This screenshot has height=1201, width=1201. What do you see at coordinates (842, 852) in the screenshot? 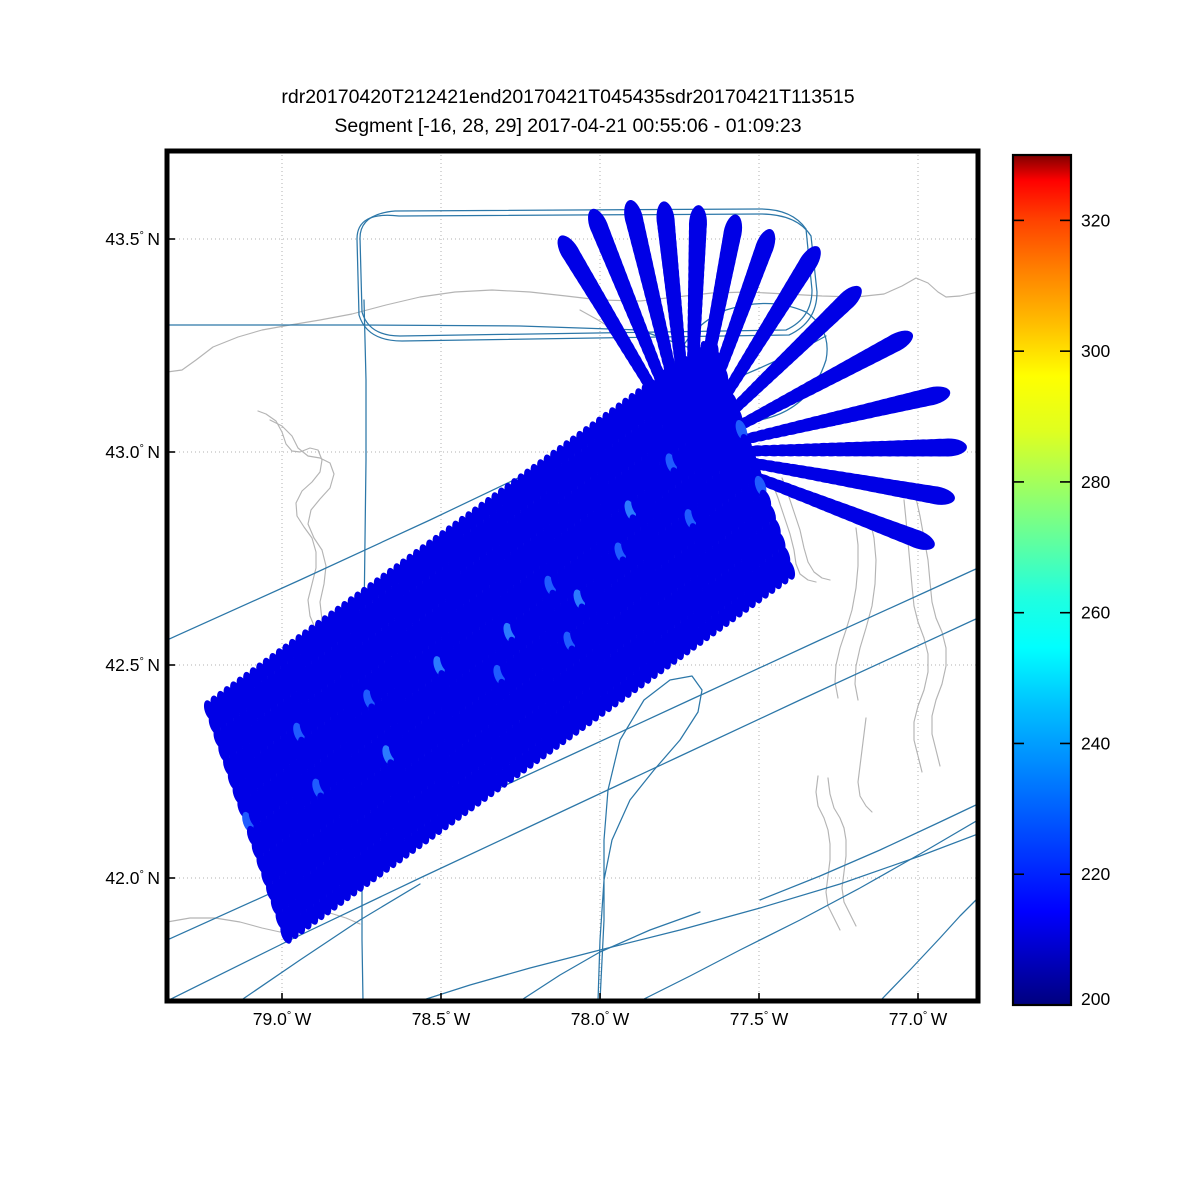
I see `lake-finger-3-right` at bounding box center [842, 852].